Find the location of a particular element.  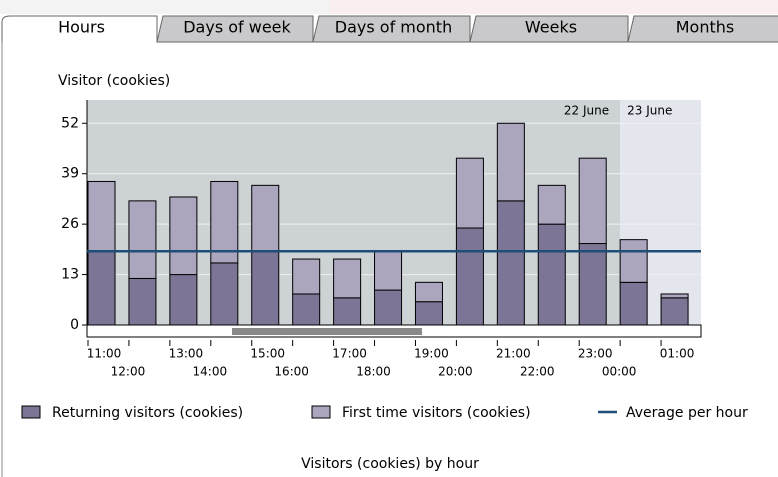

tab-label: Months is located at coordinates (705, 27).